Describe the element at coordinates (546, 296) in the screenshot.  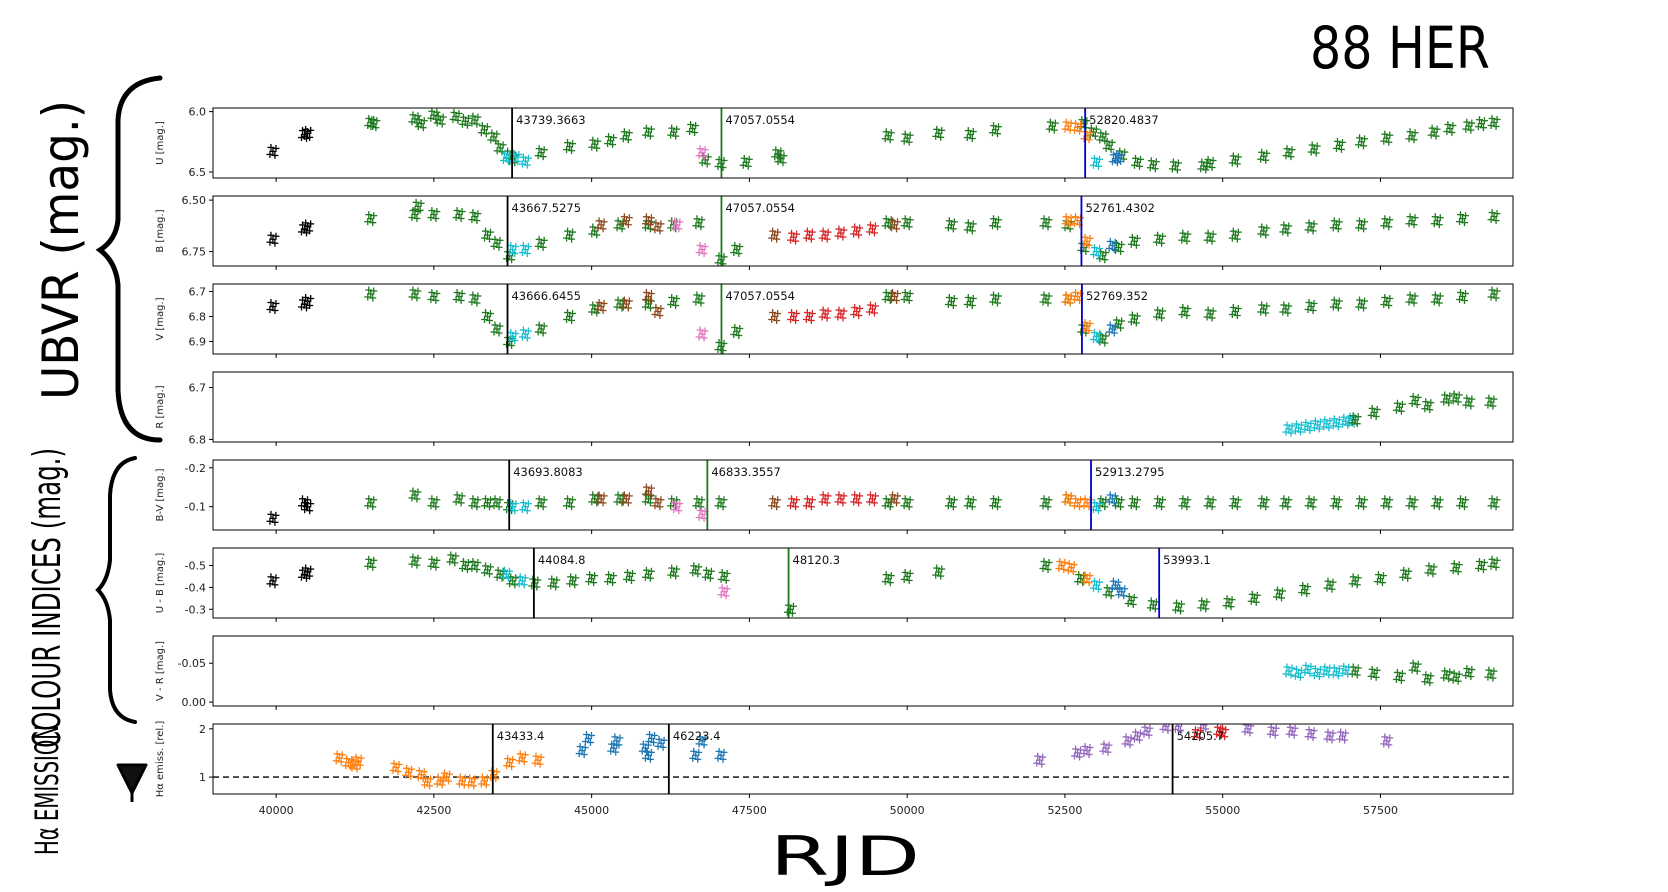
I see `vline-label: 43666.6455` at that location.